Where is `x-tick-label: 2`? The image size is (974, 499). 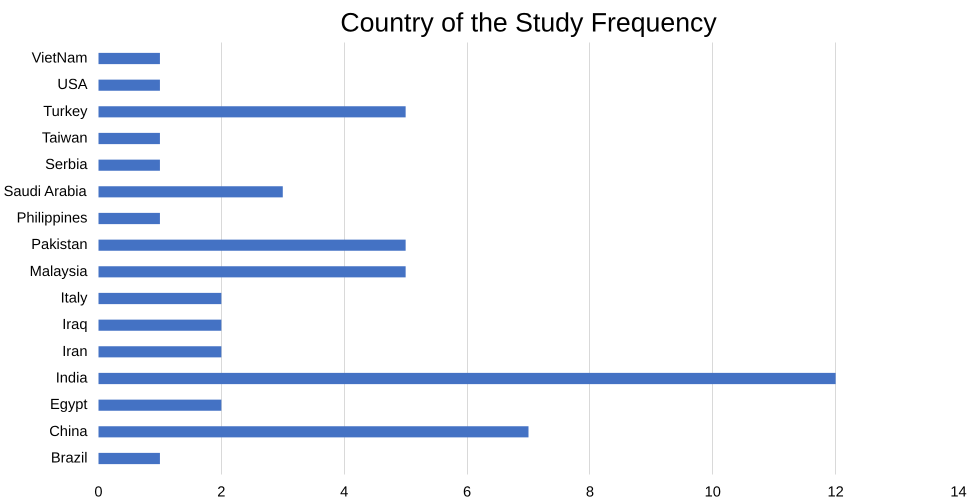
x-tick-label: 2 is located at coordinates (221, 491).